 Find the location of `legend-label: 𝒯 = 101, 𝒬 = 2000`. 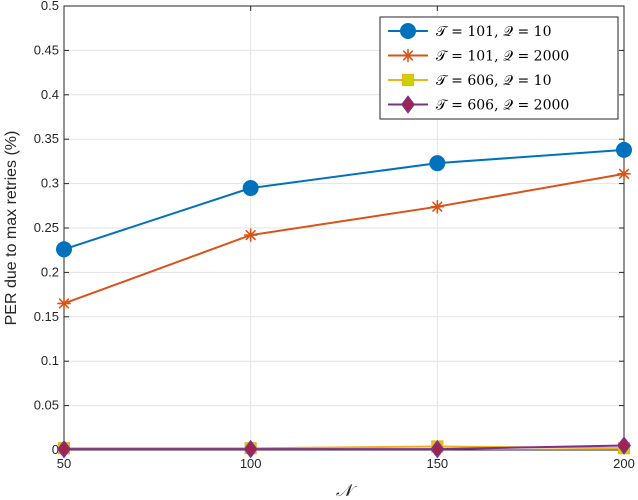

legend-label: 𝒯 = 101, 𝒬 = 2000 is located at coordinates (502, 57).